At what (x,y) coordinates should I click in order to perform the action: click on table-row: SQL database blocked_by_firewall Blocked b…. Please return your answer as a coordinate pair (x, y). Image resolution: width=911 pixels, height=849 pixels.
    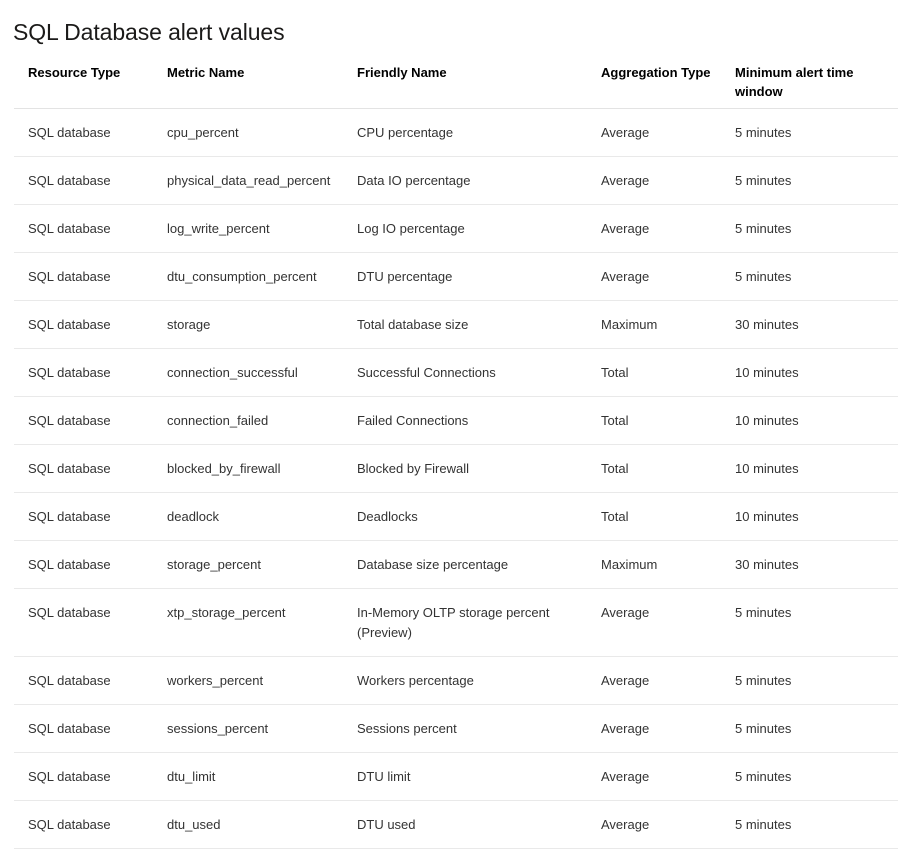
    Looking at the image, I should click on (456, 468).